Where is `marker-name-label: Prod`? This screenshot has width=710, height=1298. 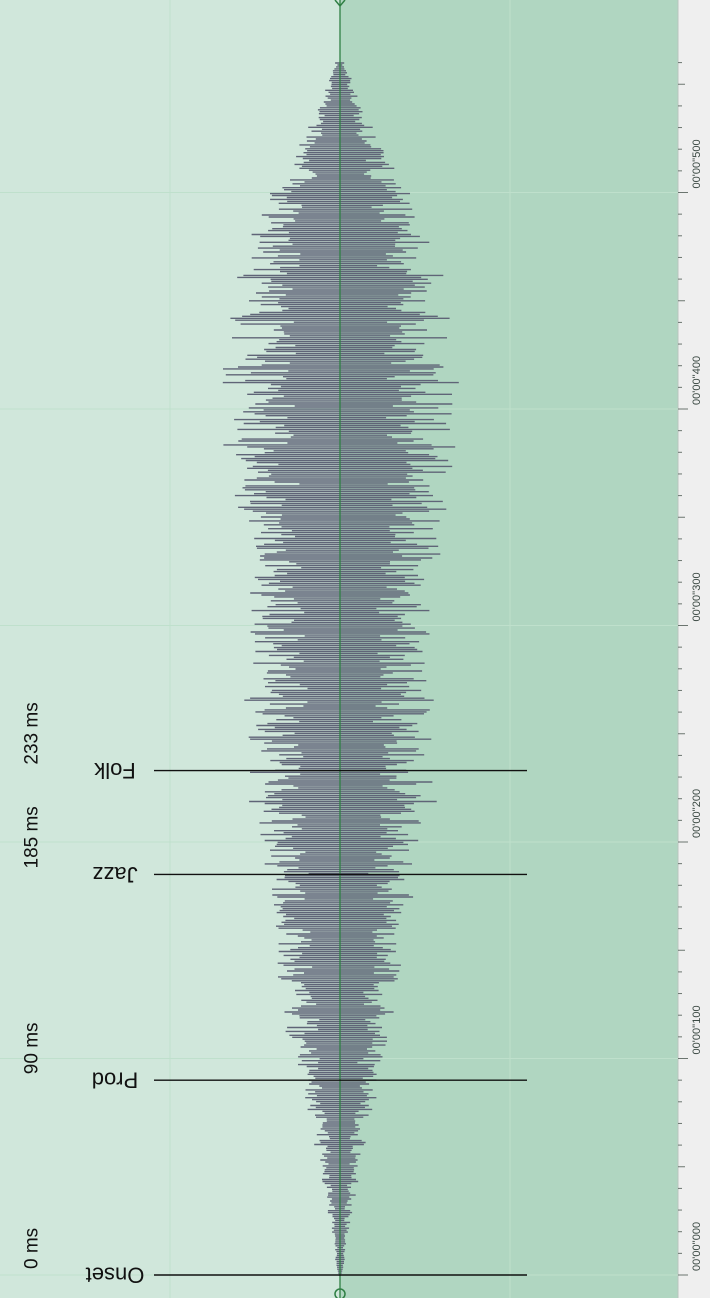 marker-name-label: Prod is located at coordinates (115, 1080).